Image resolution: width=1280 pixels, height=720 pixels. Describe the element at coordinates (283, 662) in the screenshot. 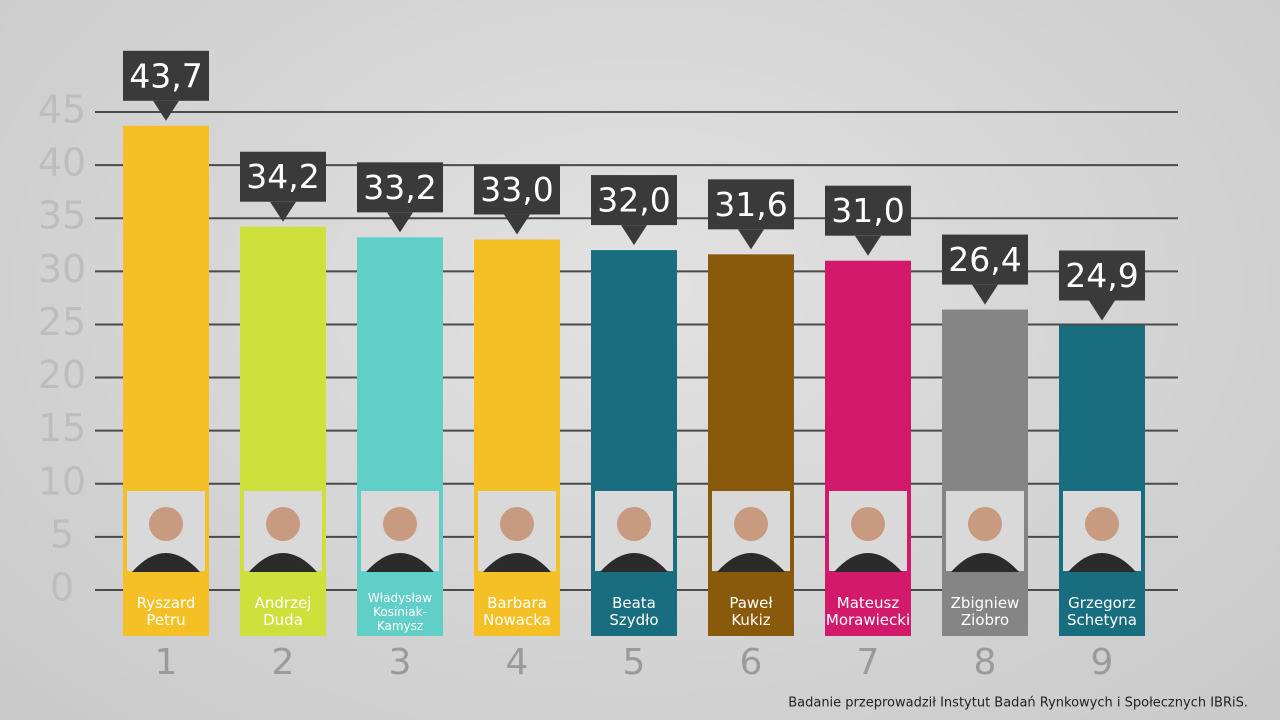

I see `rank-label: 2` at that location.